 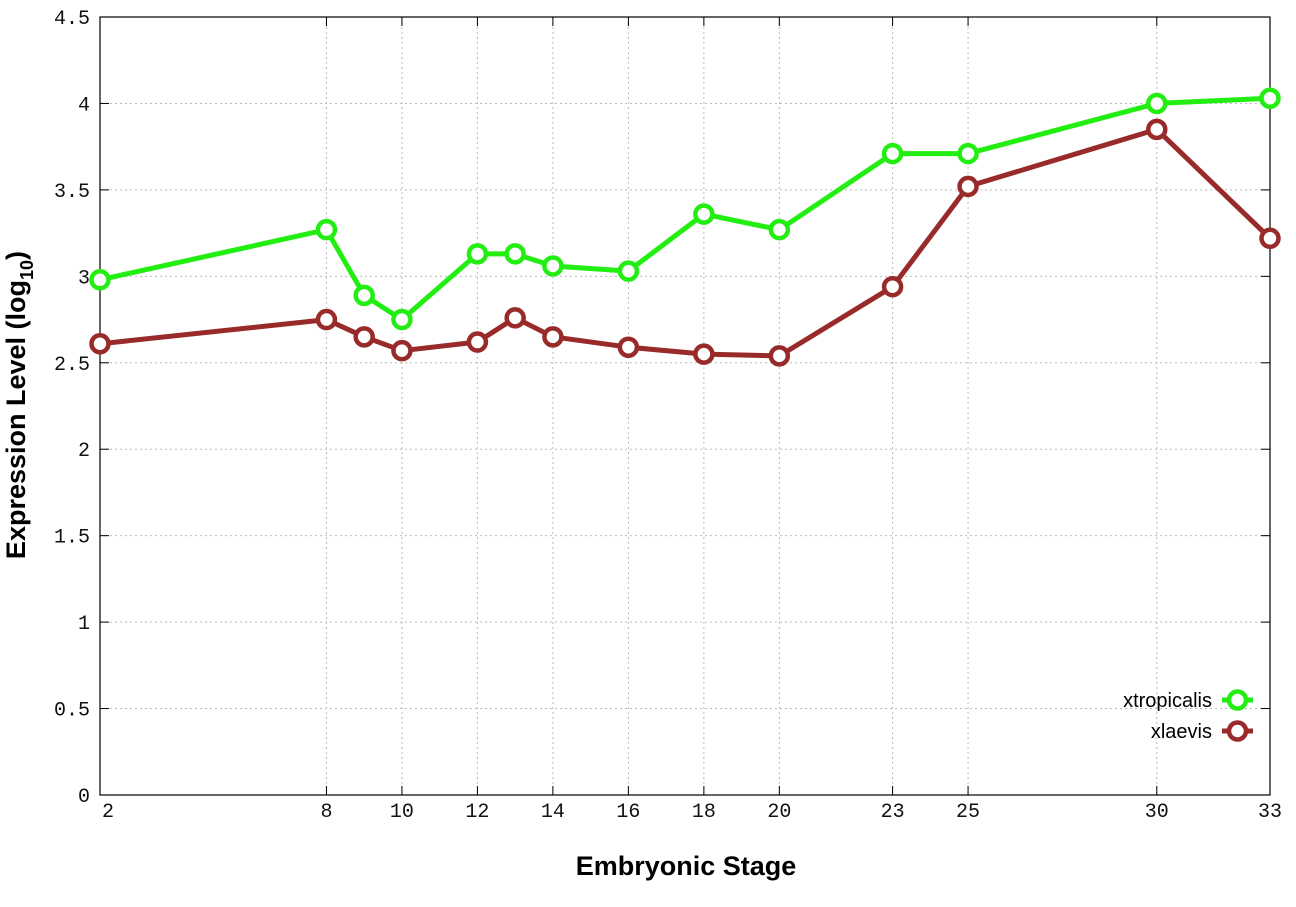 I want to click on y-tick-label: 3.5, so click(x=72, y=192).